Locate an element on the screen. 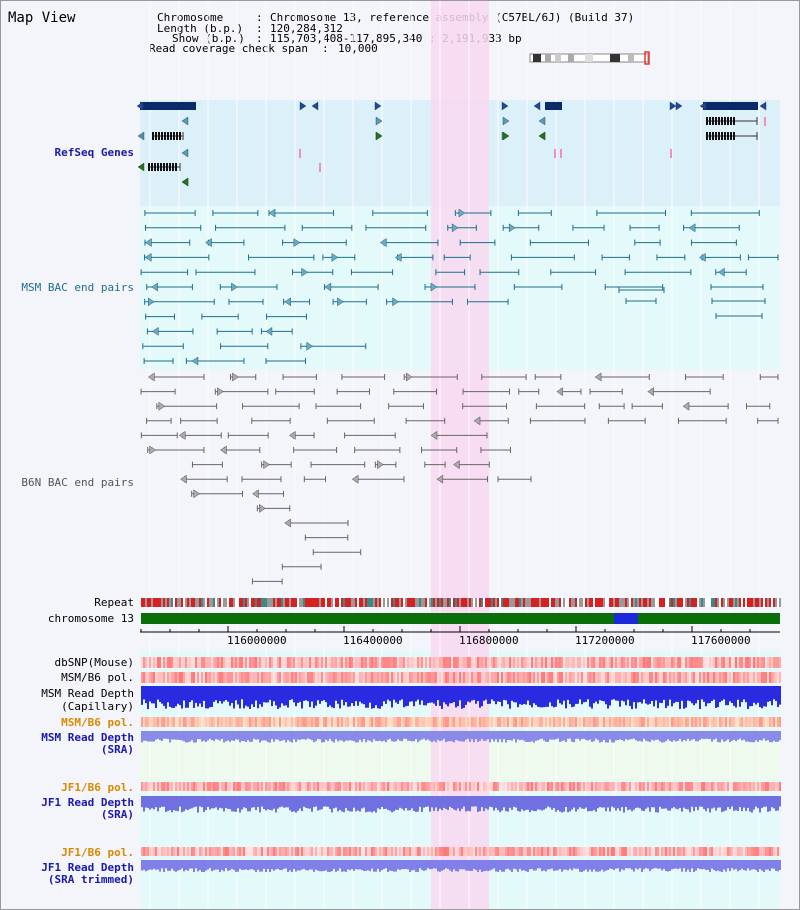 This screenshot has height=910, width=800. track-label-msm-bac: MSM BAC end pairs is located at coordinates (77, 287).